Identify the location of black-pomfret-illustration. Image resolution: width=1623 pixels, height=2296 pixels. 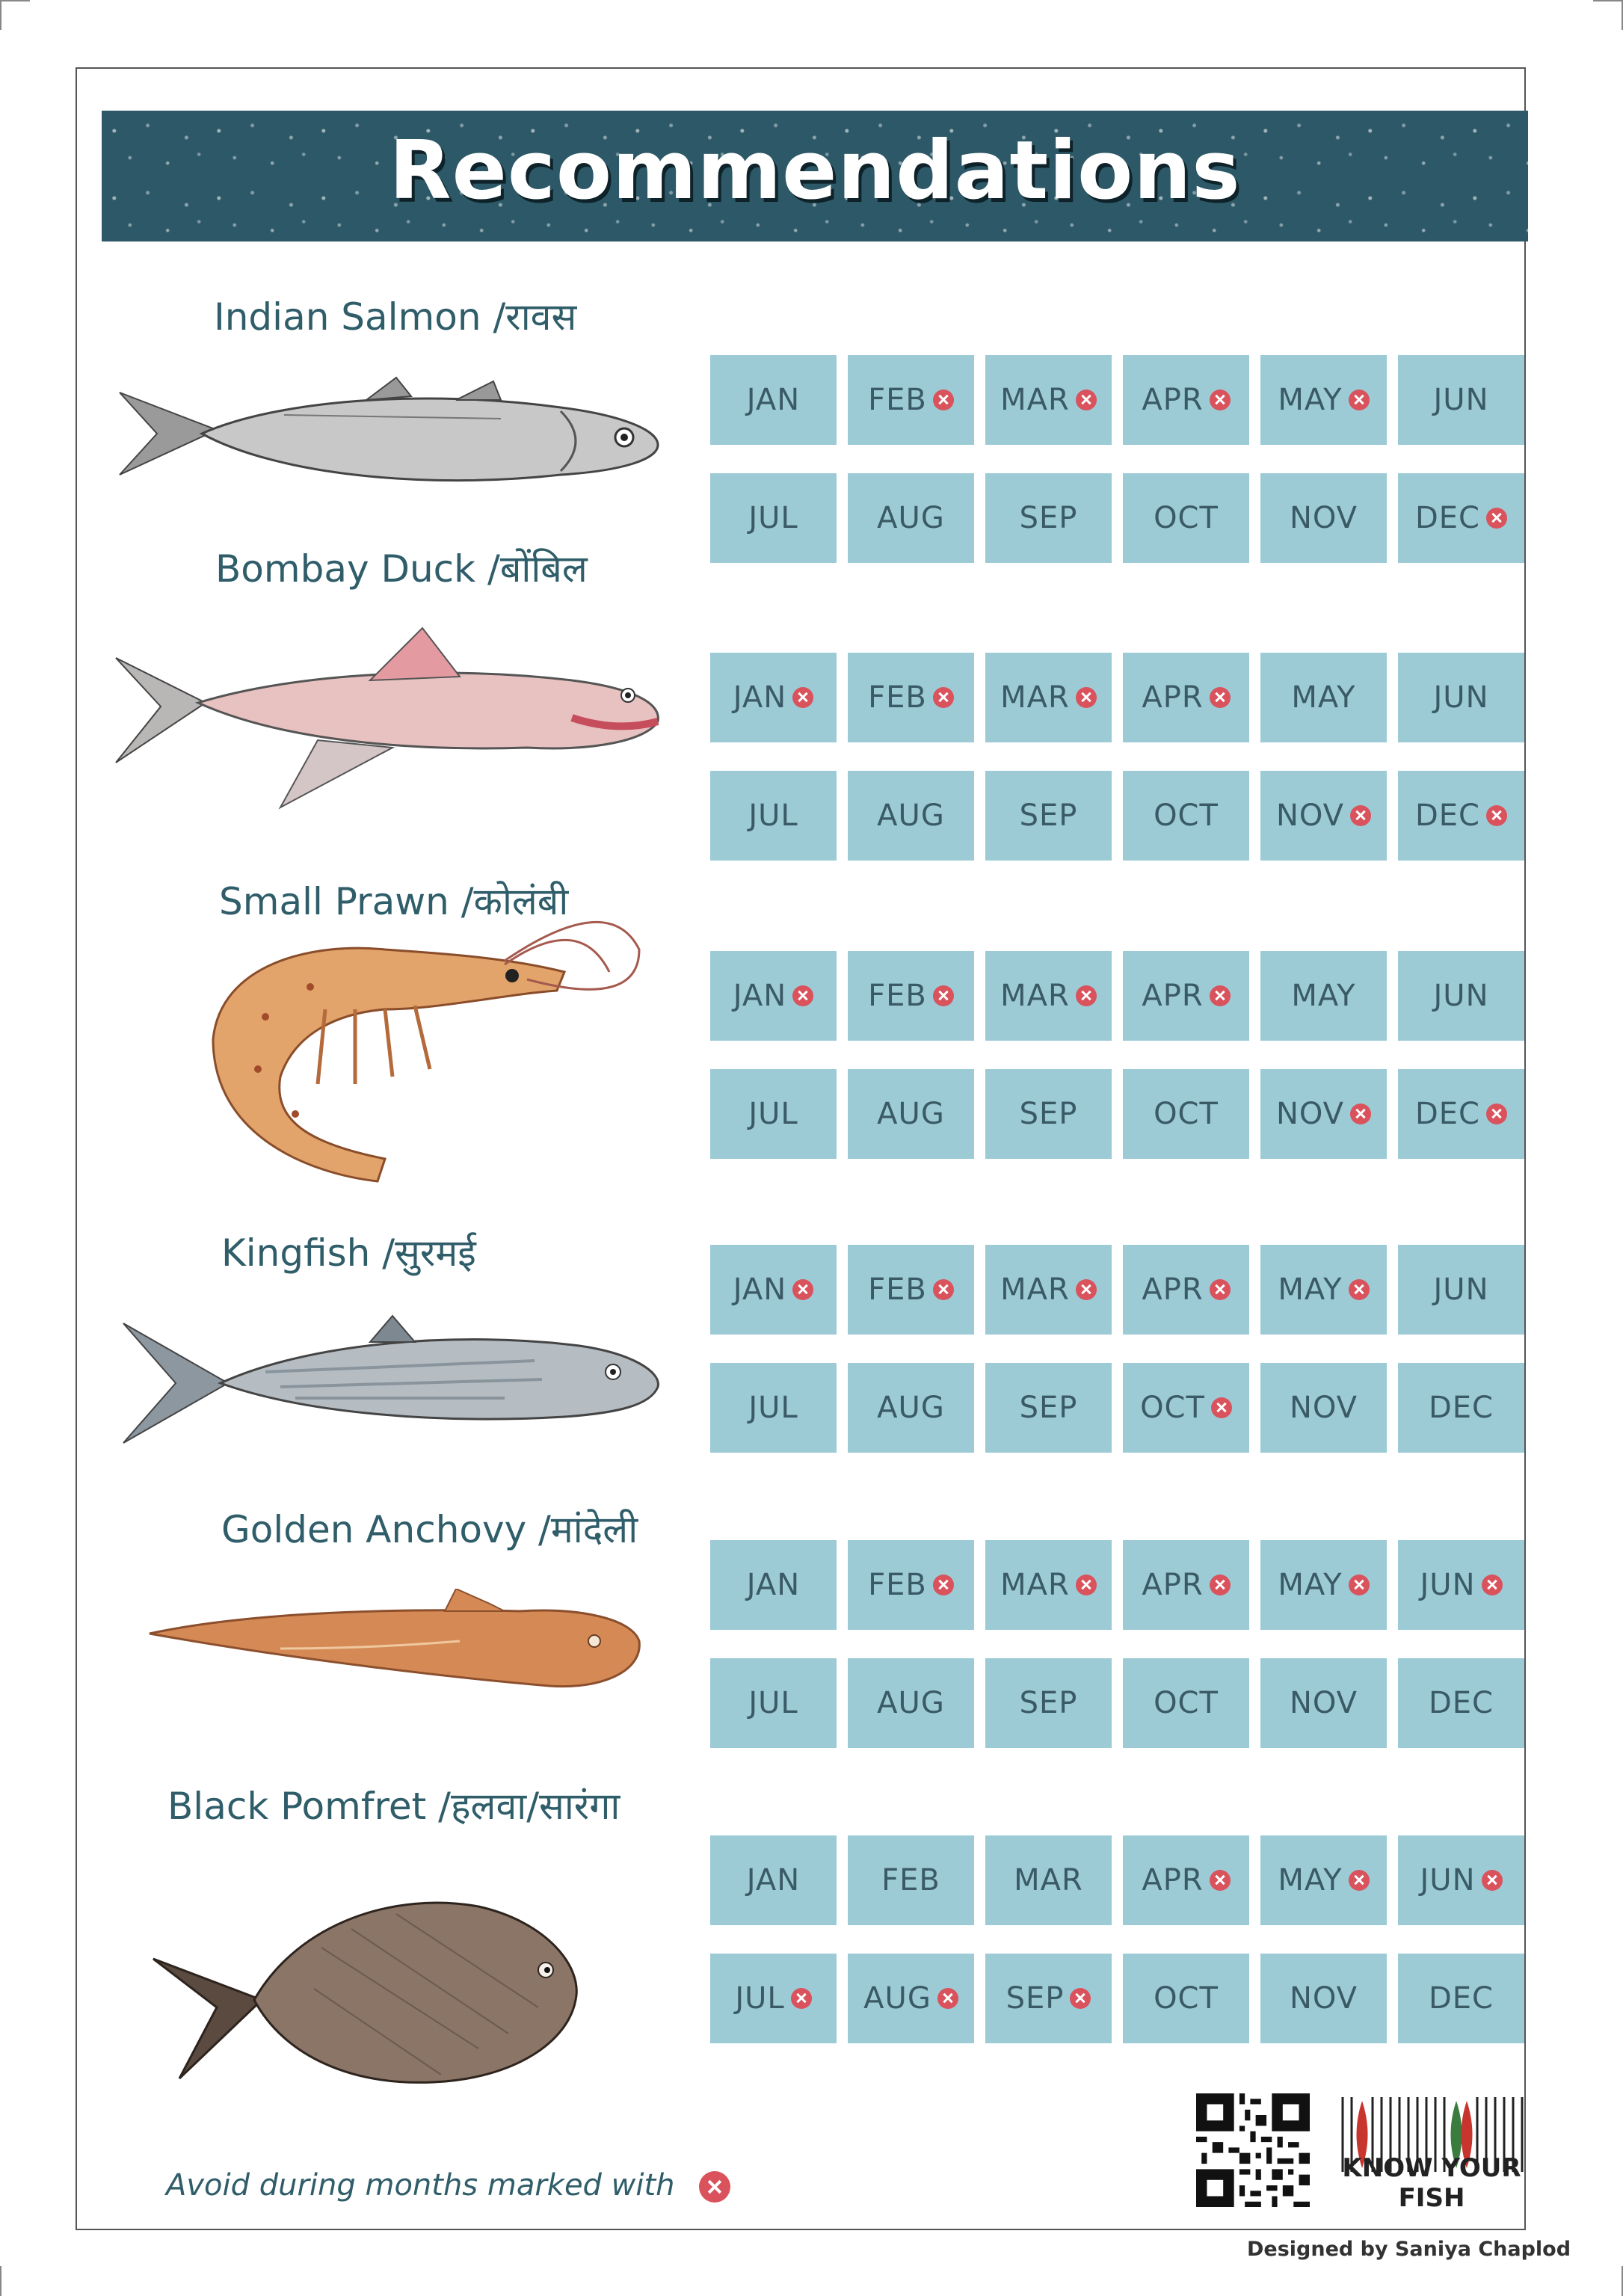
(365, 1992).